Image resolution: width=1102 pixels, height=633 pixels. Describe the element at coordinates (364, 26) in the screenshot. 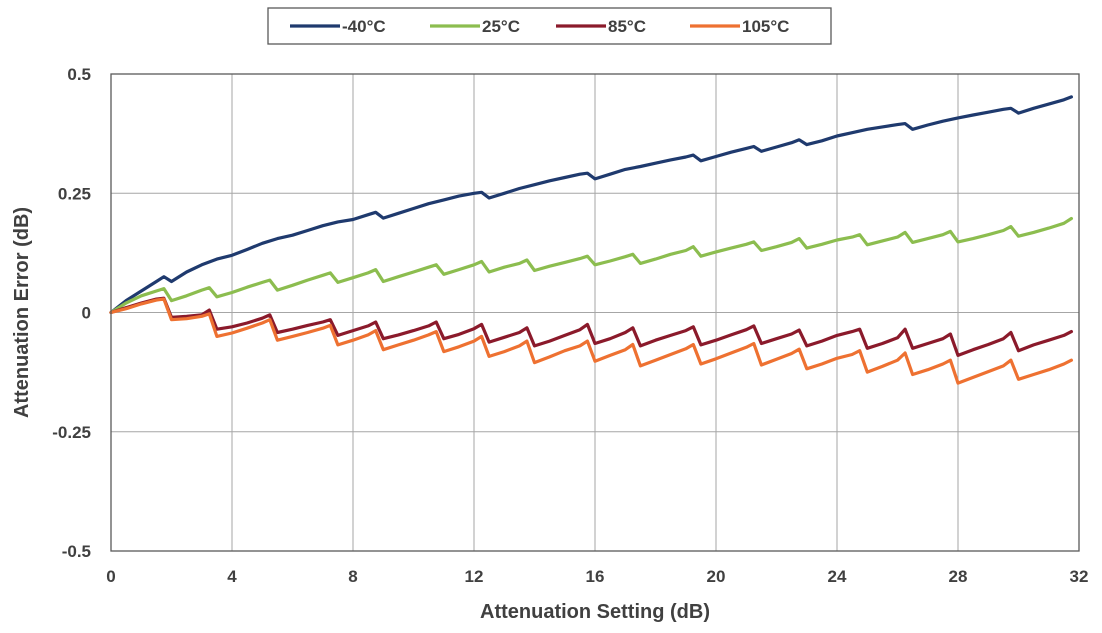

I see `legend-label: -40°C` at that location.